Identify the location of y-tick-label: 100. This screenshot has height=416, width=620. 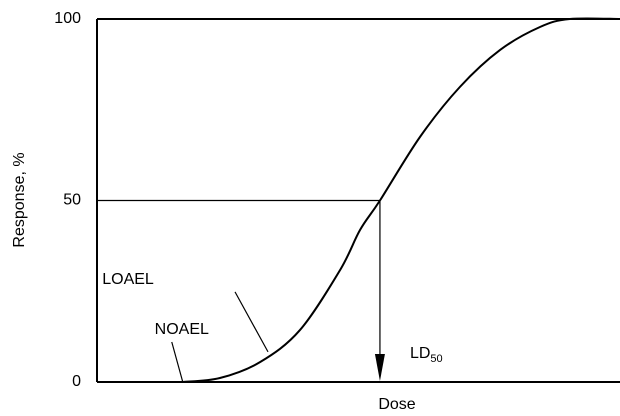
(67, 18).